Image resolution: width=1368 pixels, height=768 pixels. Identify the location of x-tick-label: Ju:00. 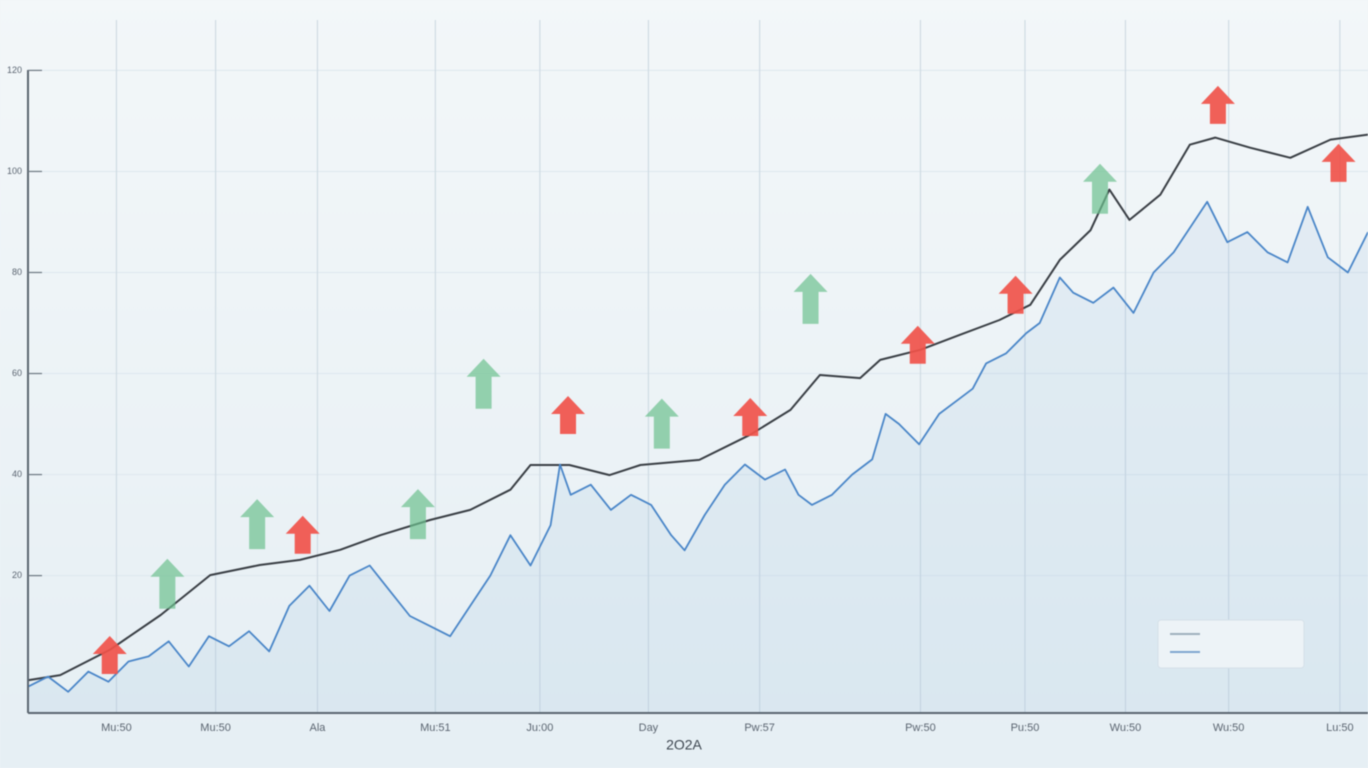
(539, 728).